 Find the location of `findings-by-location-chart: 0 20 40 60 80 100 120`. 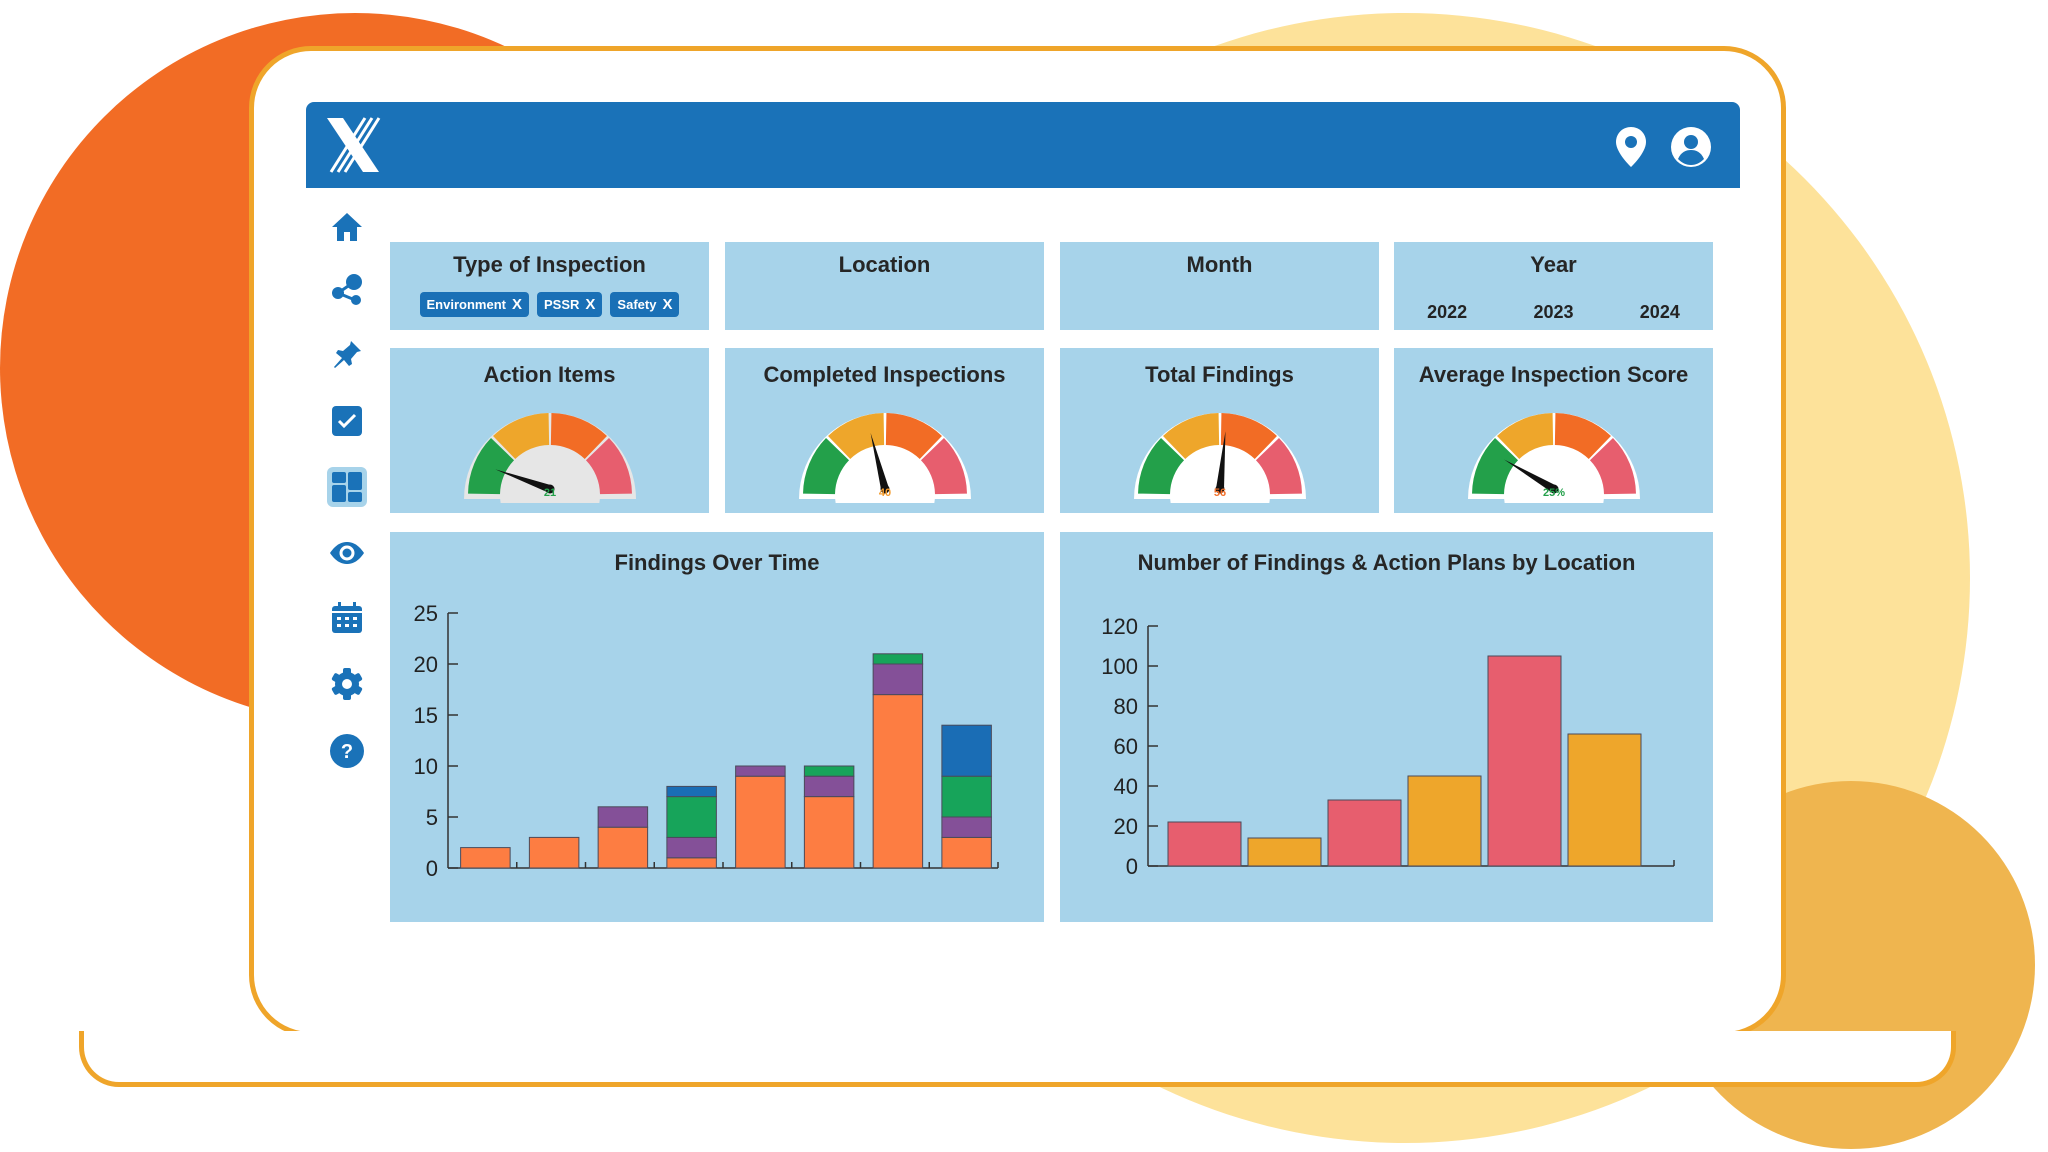

findings-by-location-chart: 0 20 40 60 80 100 120 is located at coordinates (1388, 746).